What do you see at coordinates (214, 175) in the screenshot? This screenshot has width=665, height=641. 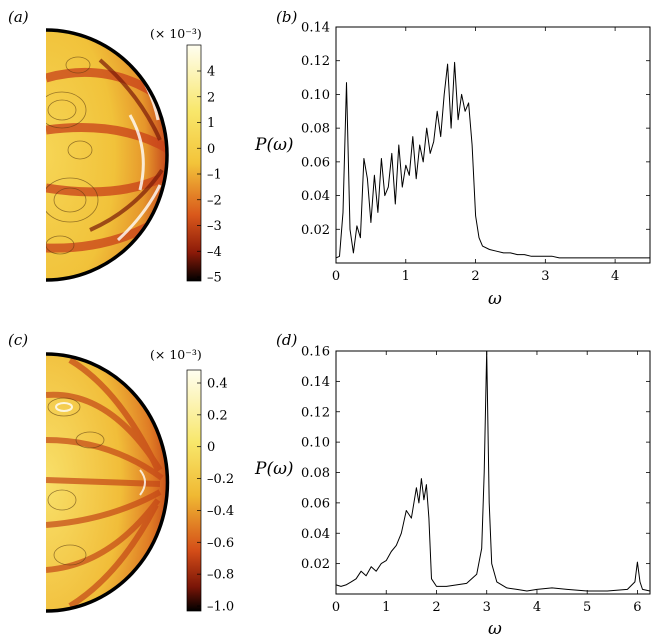 I see `colorbar-a-tick-label: –1` at bounding box center [214, 175].